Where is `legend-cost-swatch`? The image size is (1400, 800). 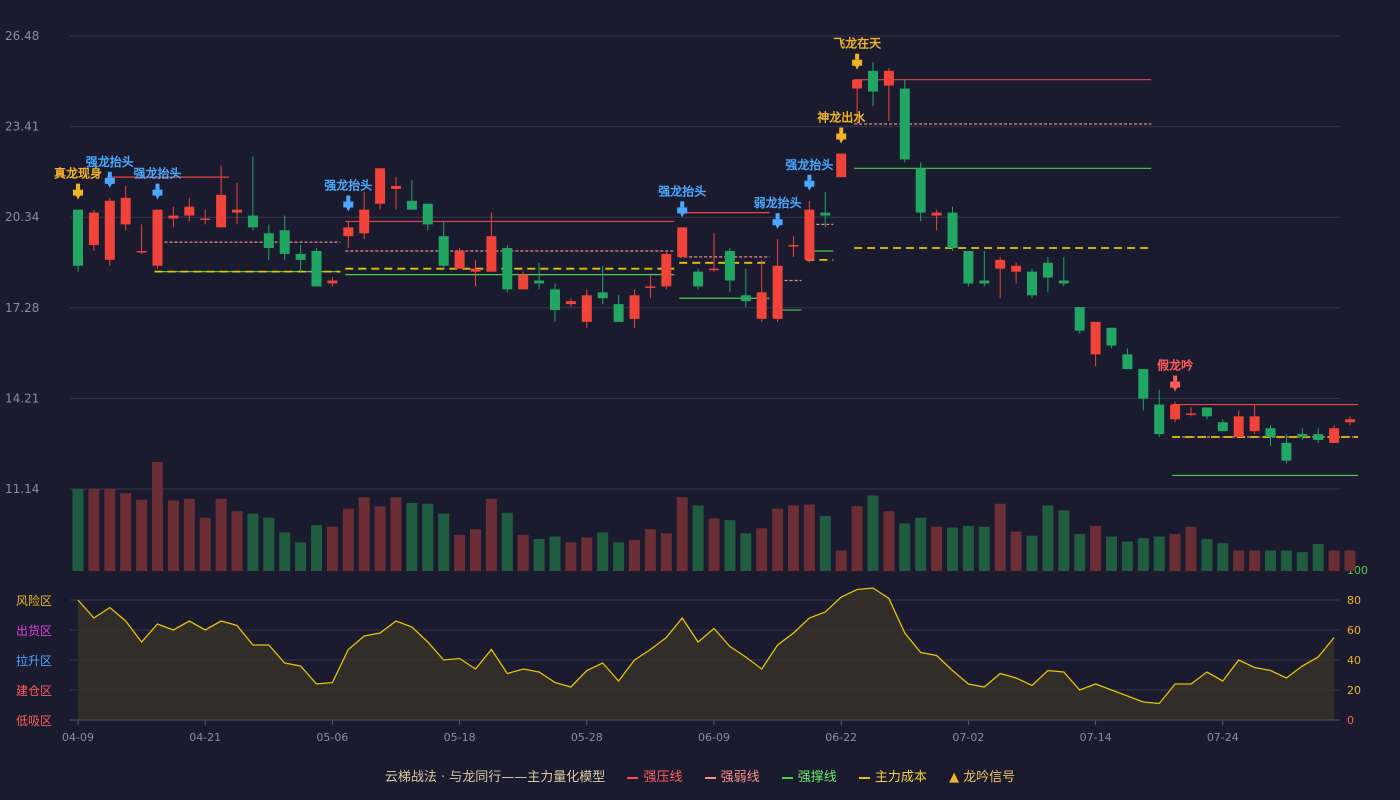
legend-cost-swatch is located at coordinates (864, 777).